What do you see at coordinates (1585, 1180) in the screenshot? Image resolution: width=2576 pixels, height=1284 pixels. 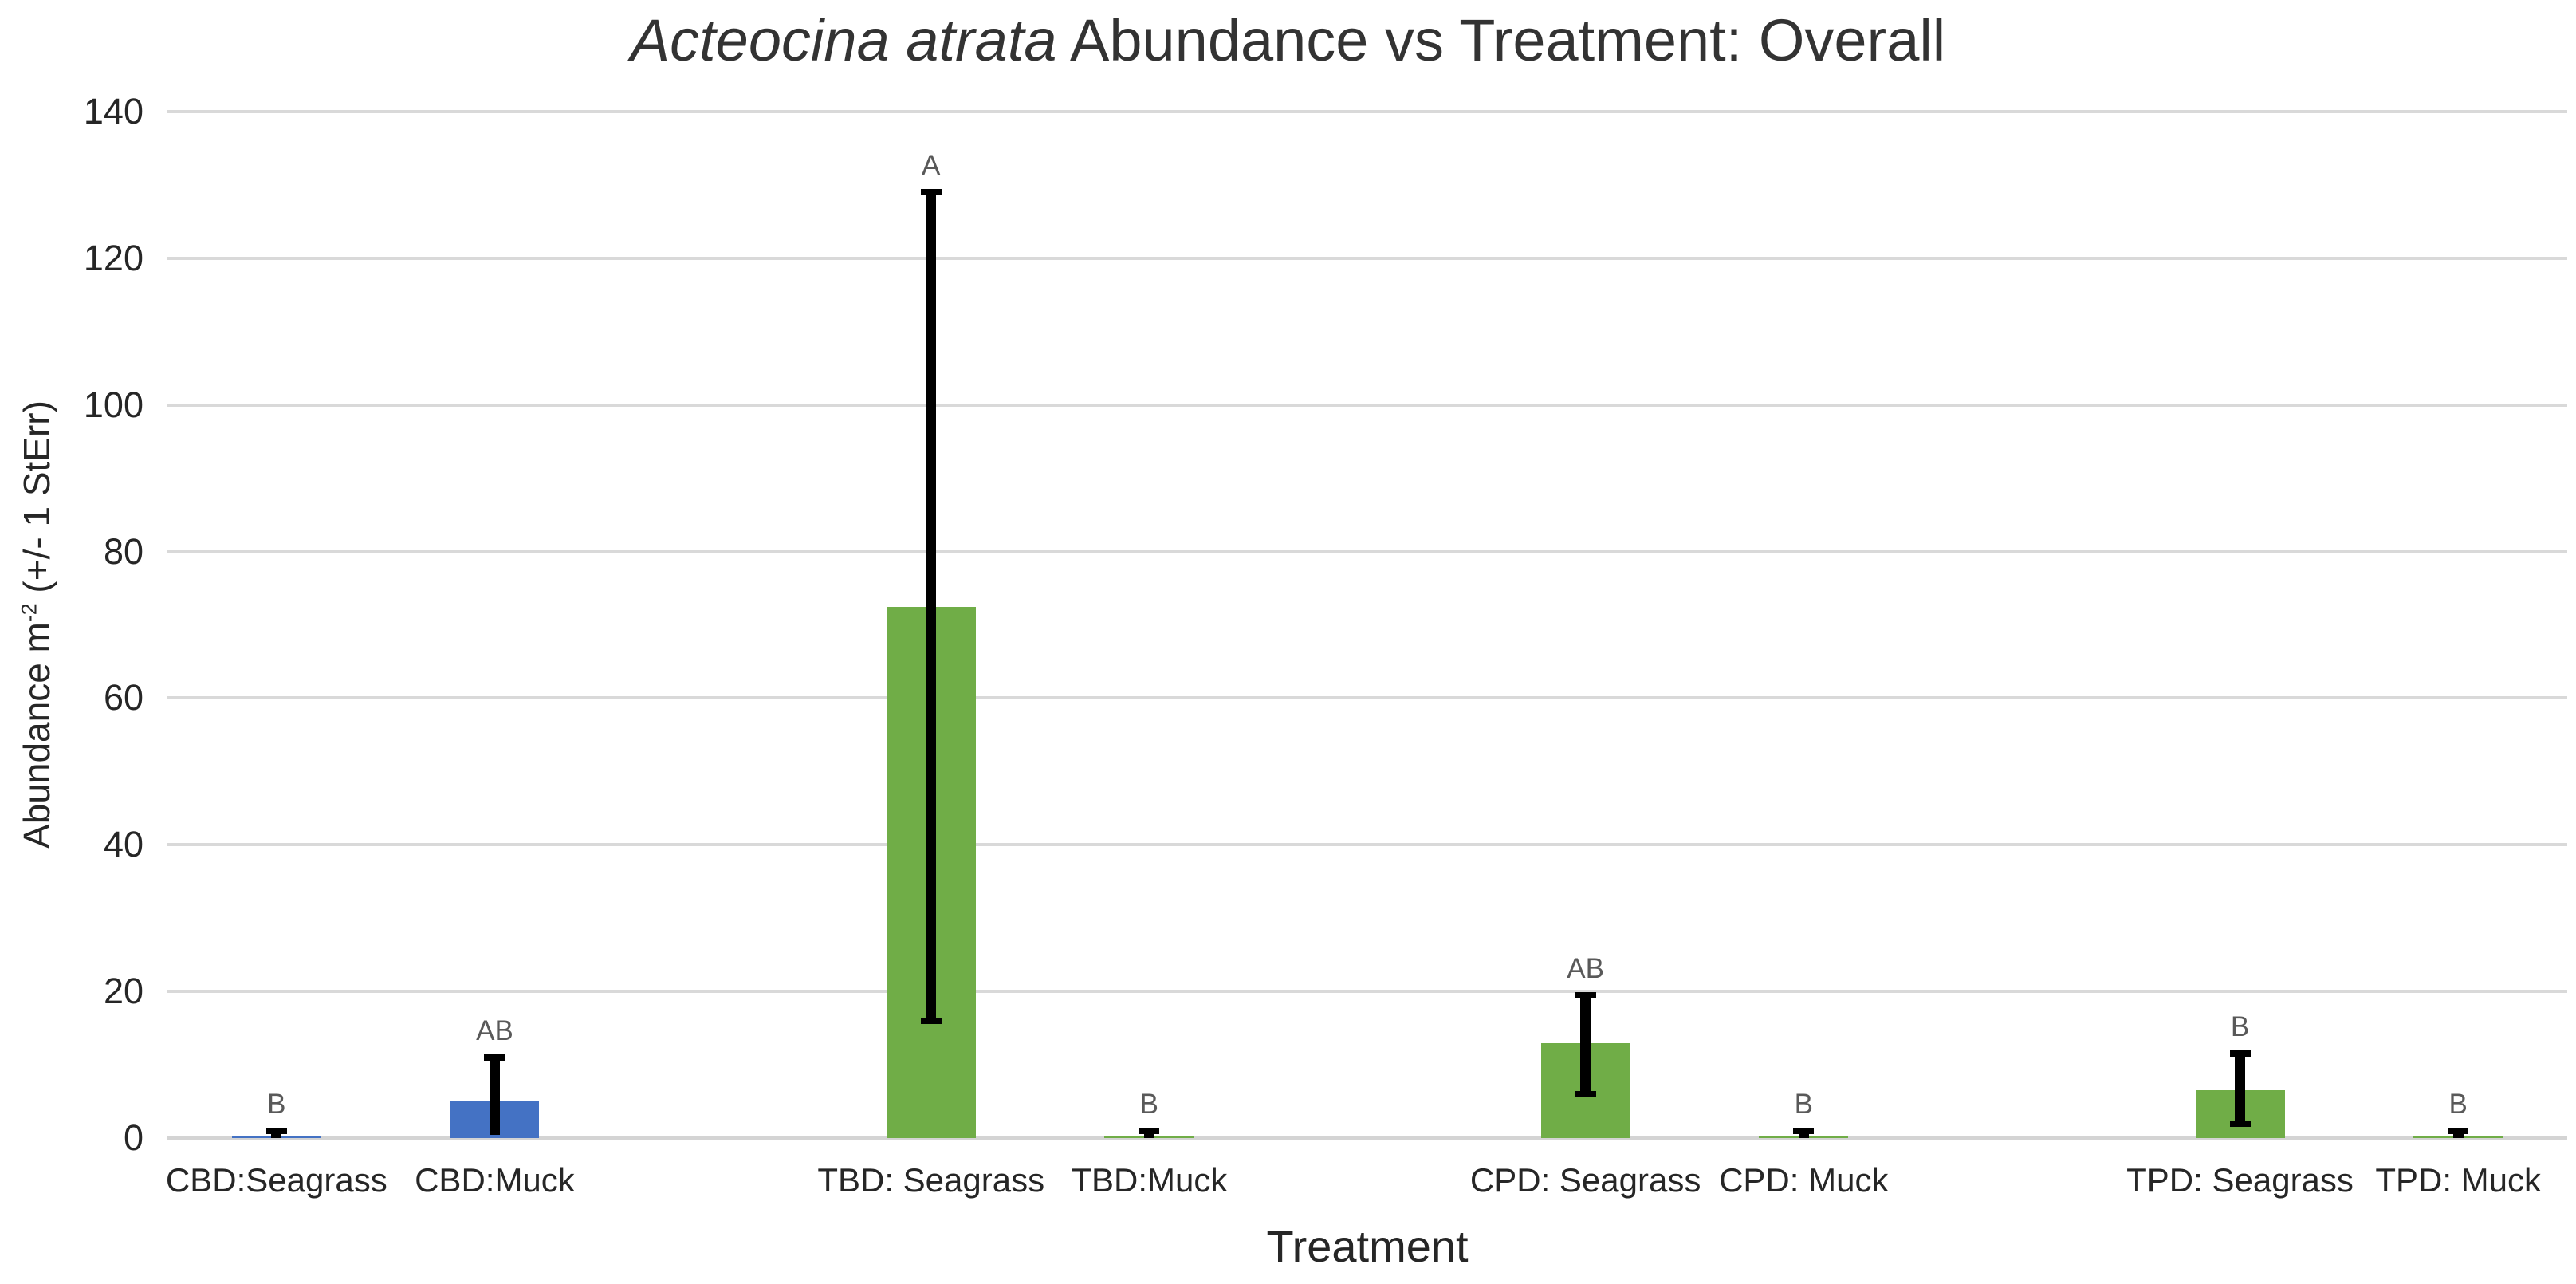 I see `x-tick-label: CPD: Seagrass` at bounding box center [1585, 1180].